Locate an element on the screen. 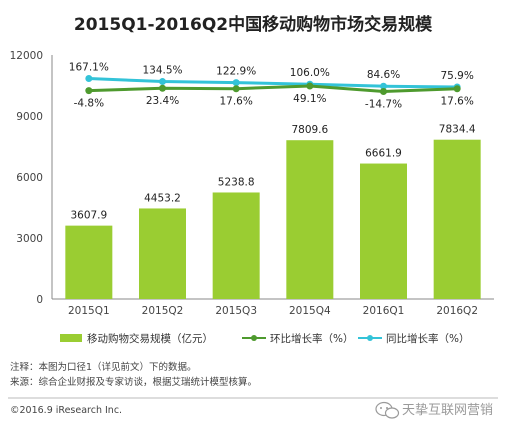 The image size is (506, 429). y-tick-label: 0 is located at coordinates (39, 300).